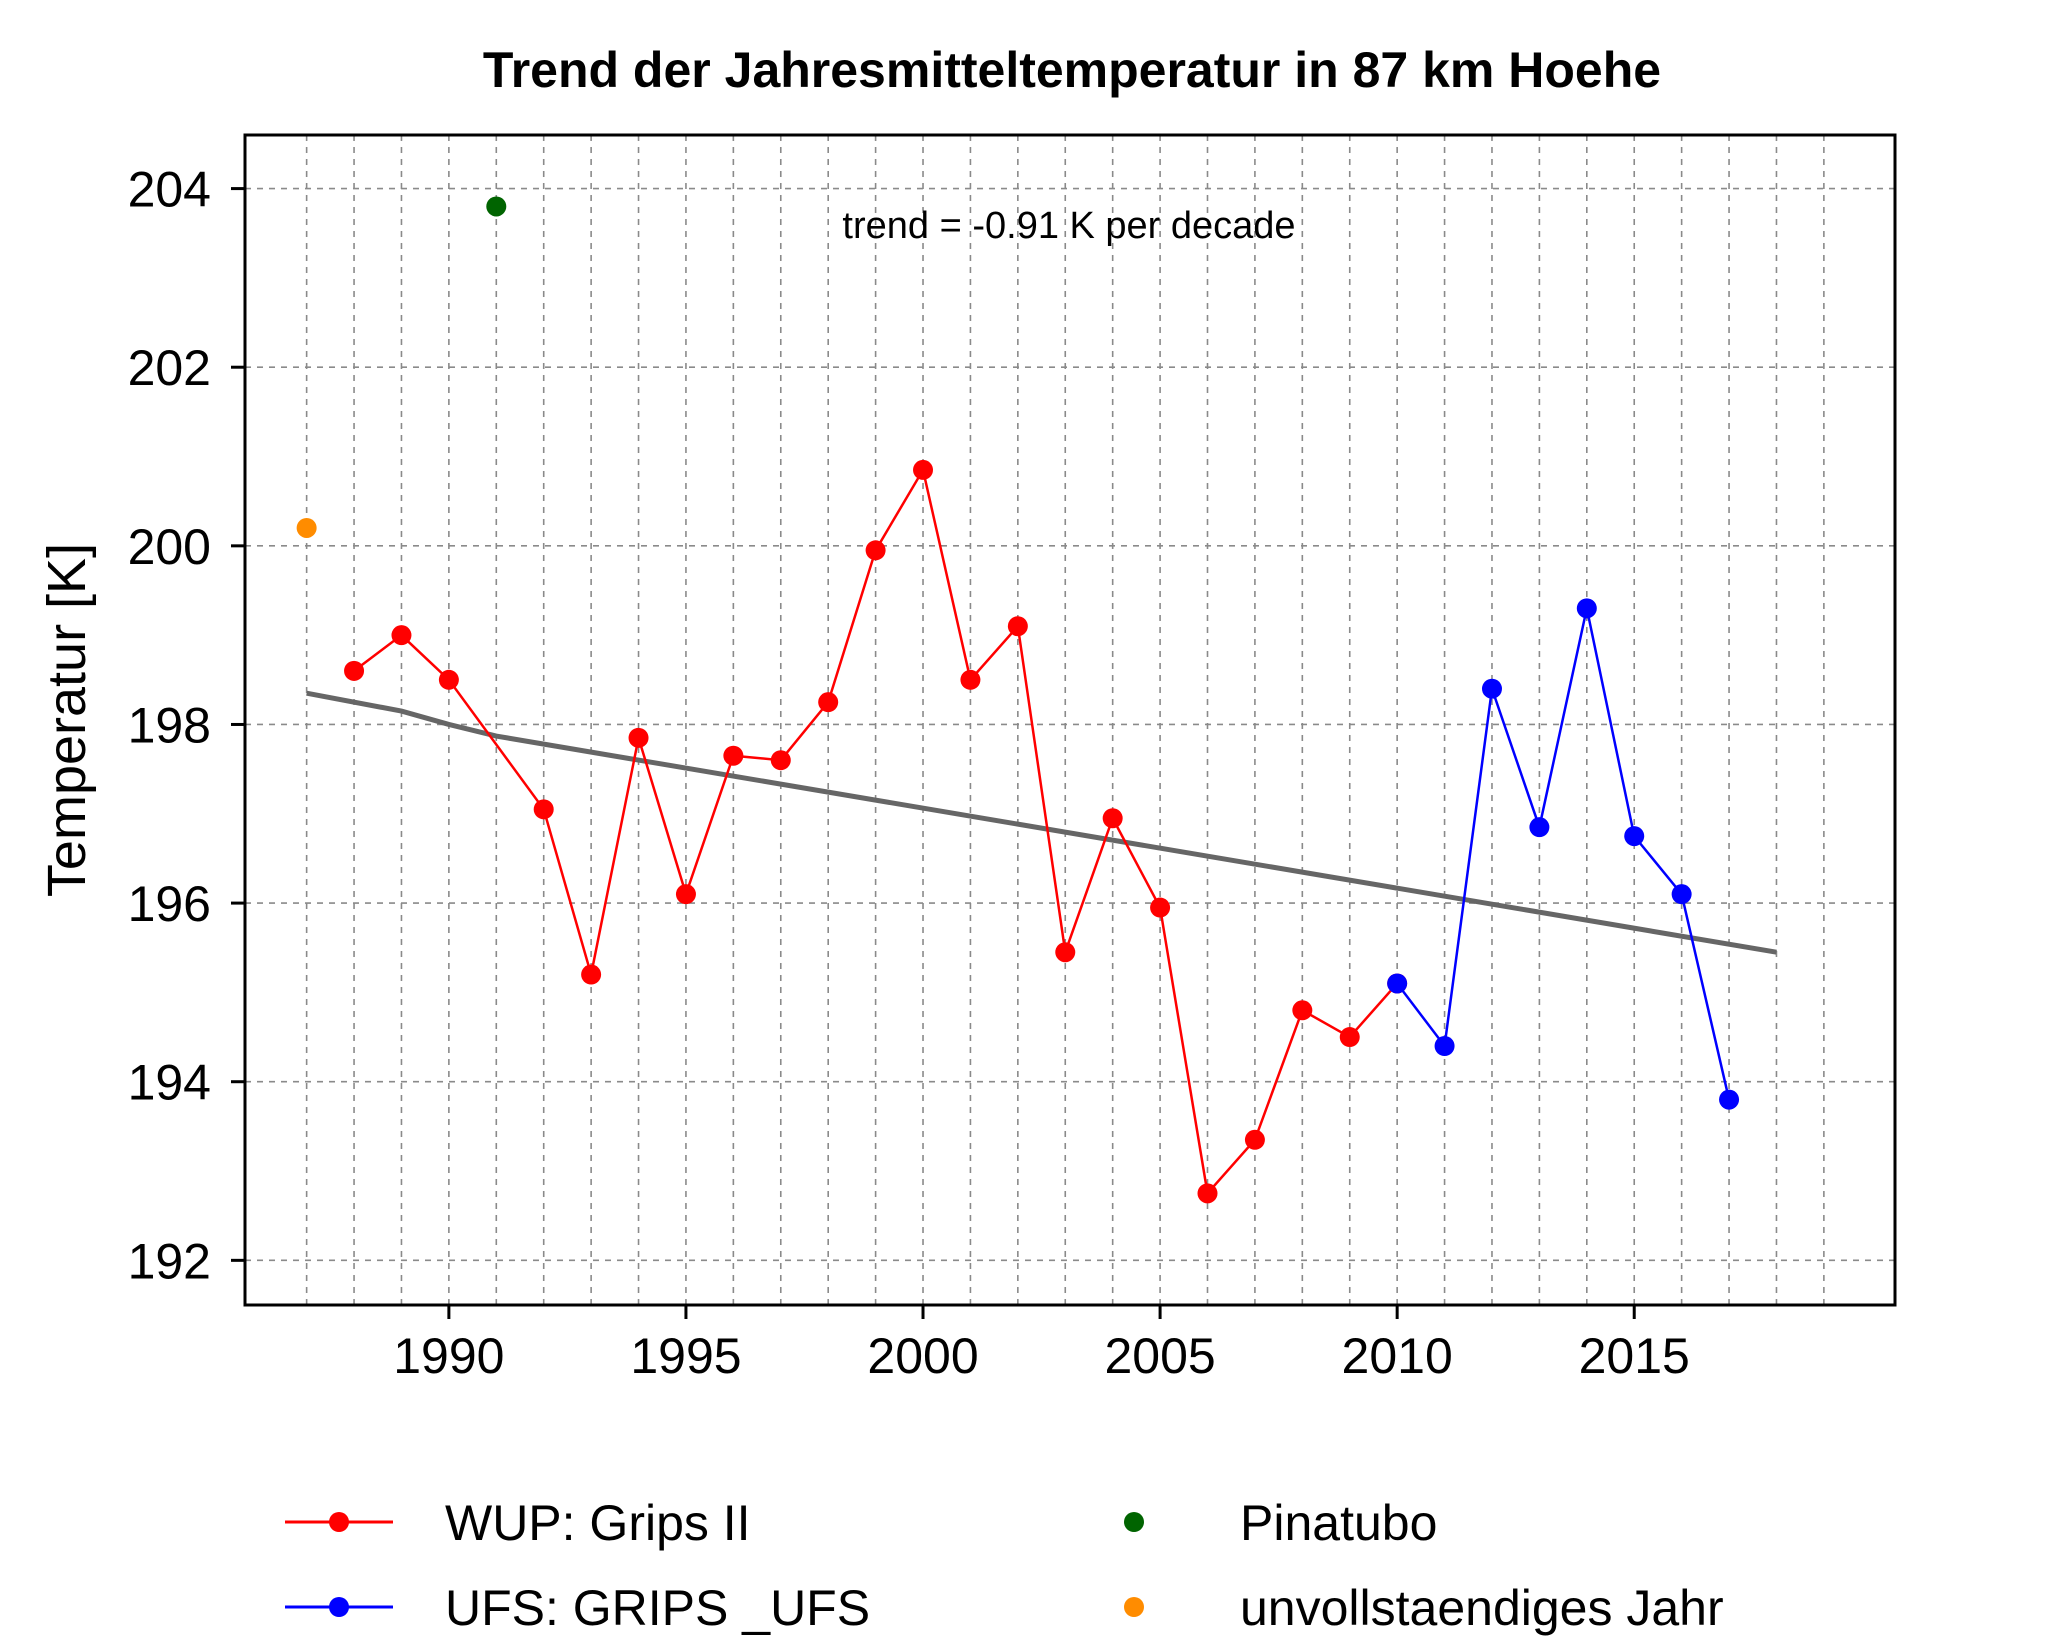  Describe the element at coordinates (169, 547) in the screenshot. I see `y-tick-label: 200` at that location.